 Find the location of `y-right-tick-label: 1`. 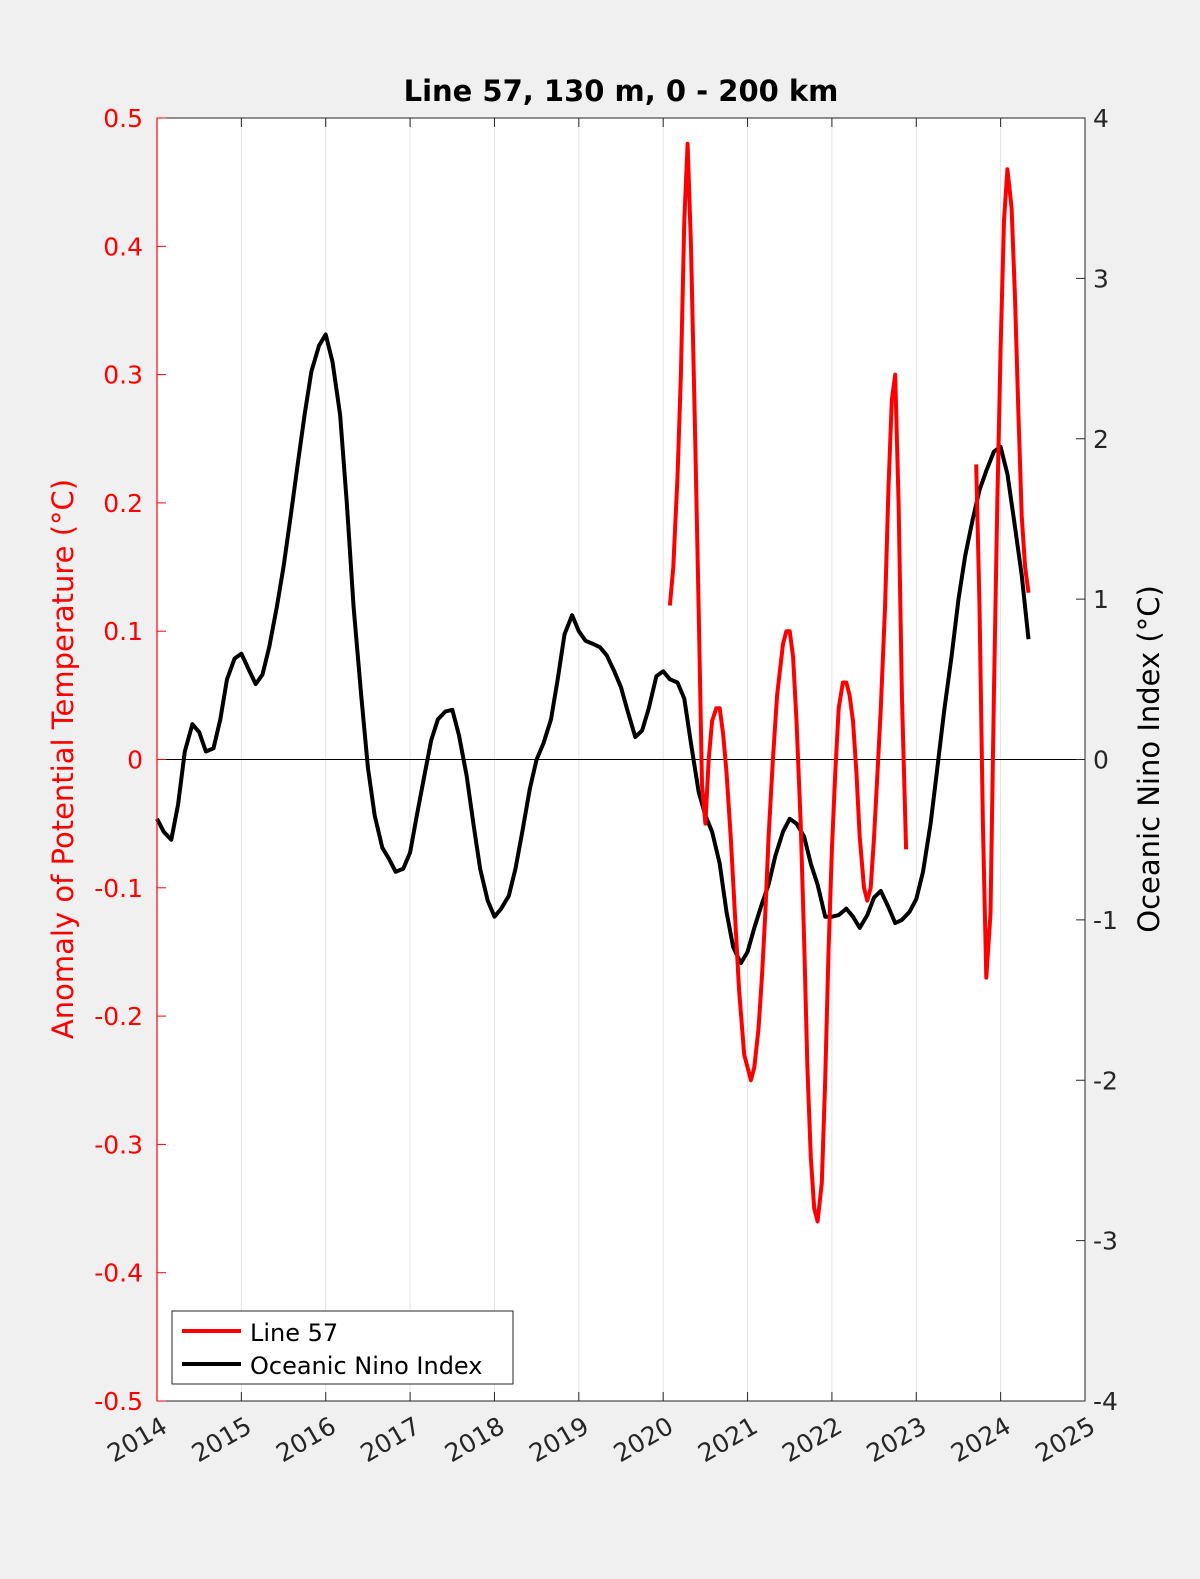

y-right-tick-label: 1 is located at coordinates (1101, 599).